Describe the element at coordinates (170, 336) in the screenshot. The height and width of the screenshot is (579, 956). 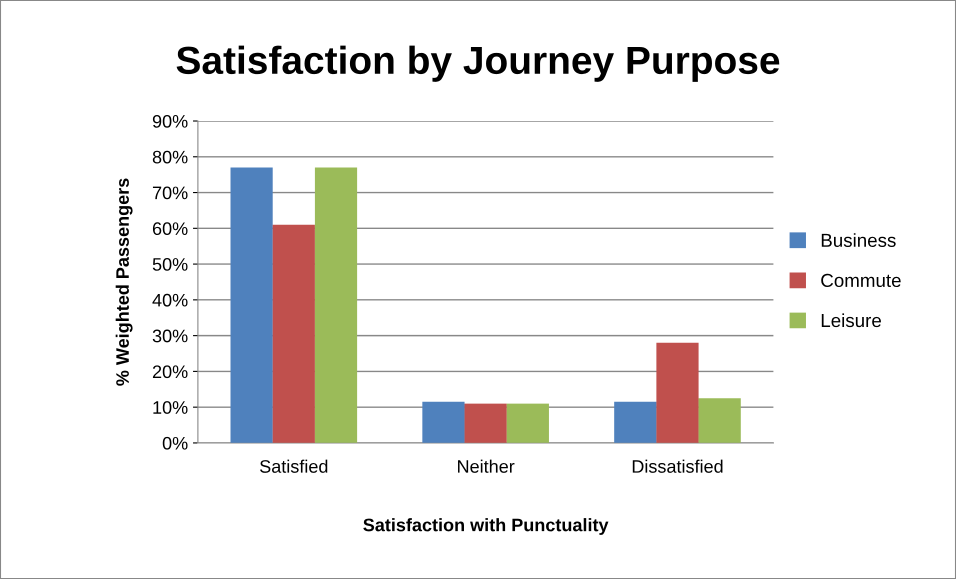
I see `y-tick-label: 30%` at that location.